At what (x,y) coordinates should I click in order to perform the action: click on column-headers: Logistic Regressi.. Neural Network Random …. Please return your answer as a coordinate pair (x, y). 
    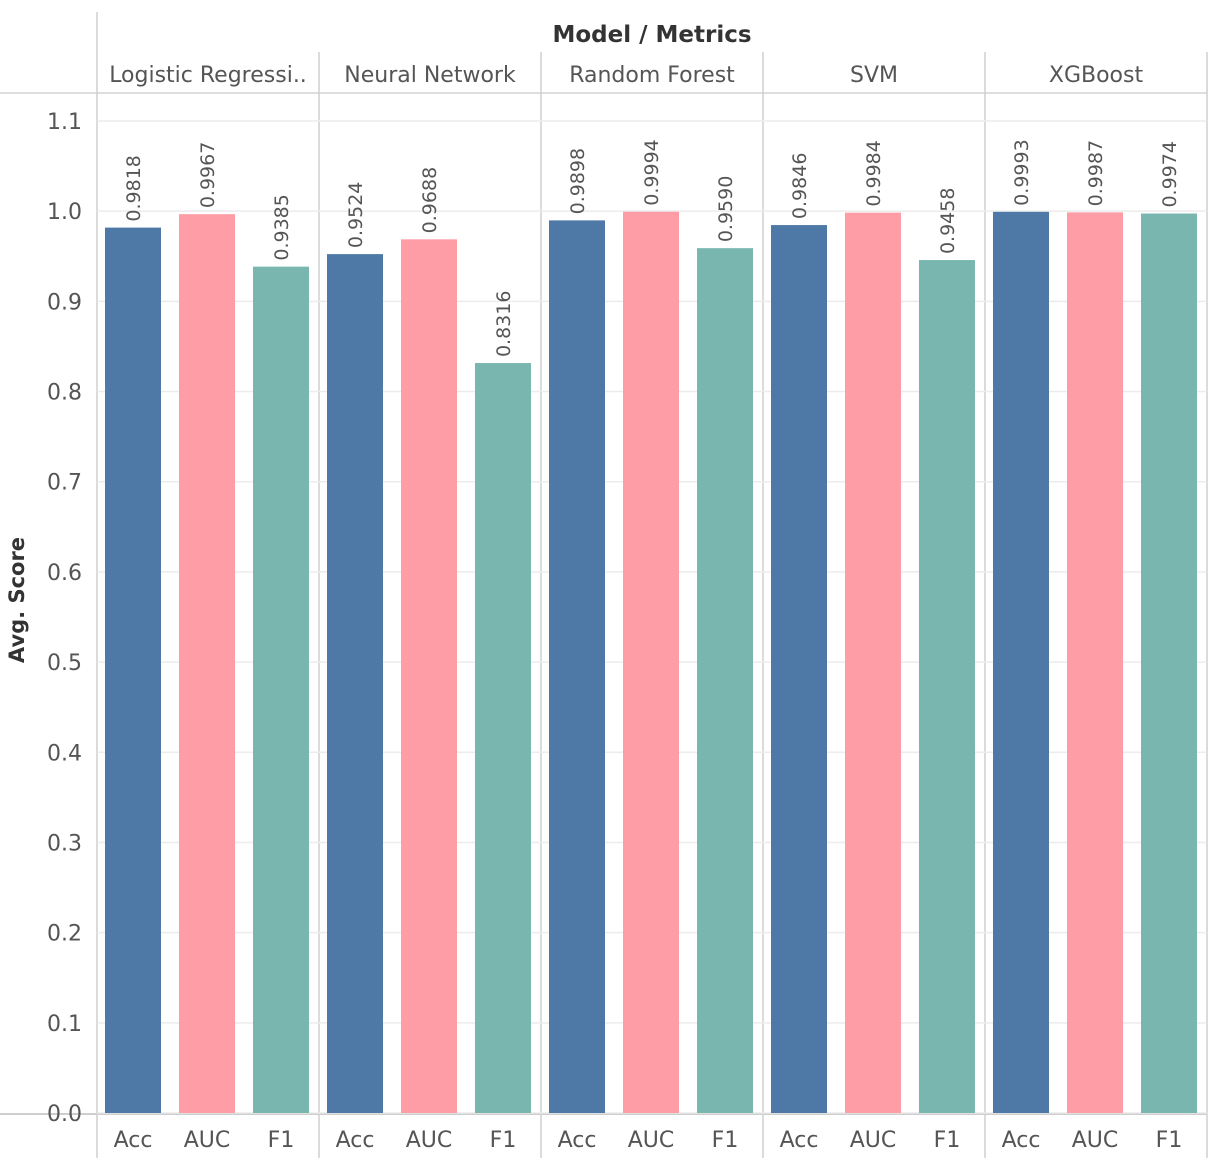
    Looking at the image, I should click on (626, 75).